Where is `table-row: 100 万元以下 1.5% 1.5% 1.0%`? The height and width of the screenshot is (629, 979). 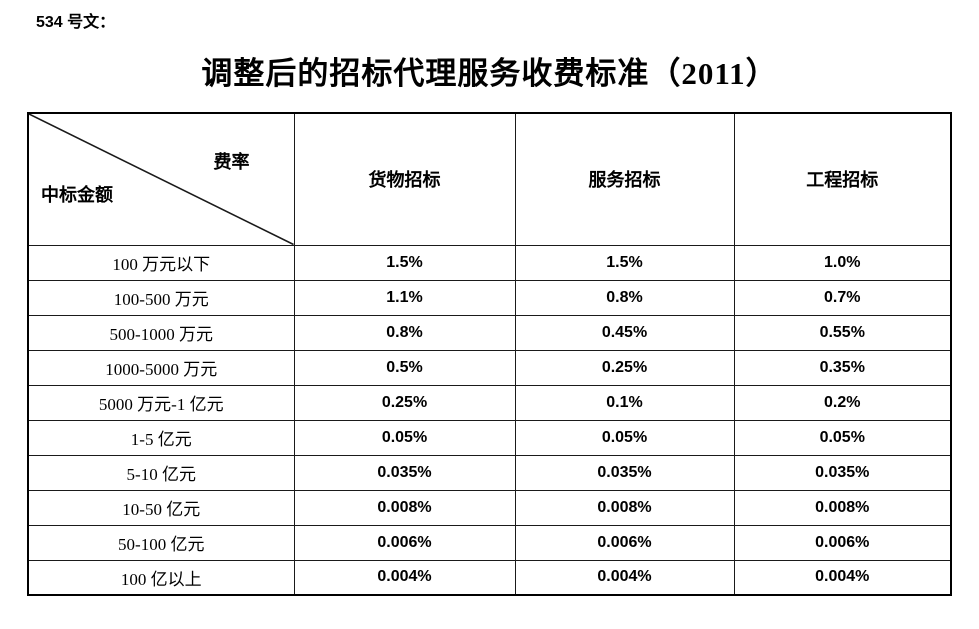 table-row: 100 万元以下 1.5% 1.5% 1.0% is located at coordinates (489, 262).